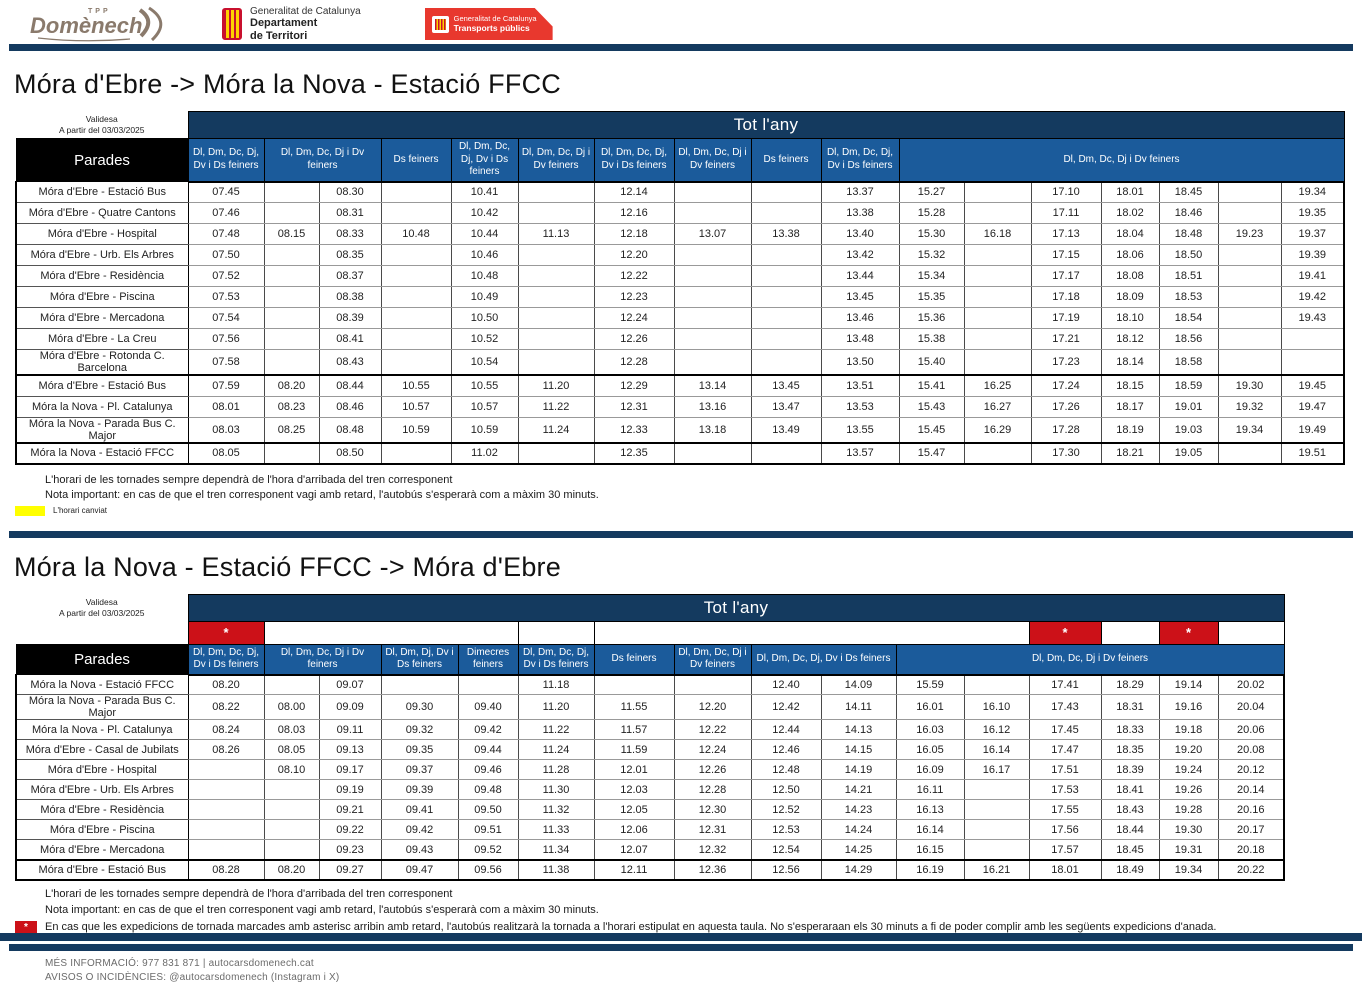  Describe the element at coordinates (226, 339) in the screenshot. I see `time-cell: 07.56` at that location.